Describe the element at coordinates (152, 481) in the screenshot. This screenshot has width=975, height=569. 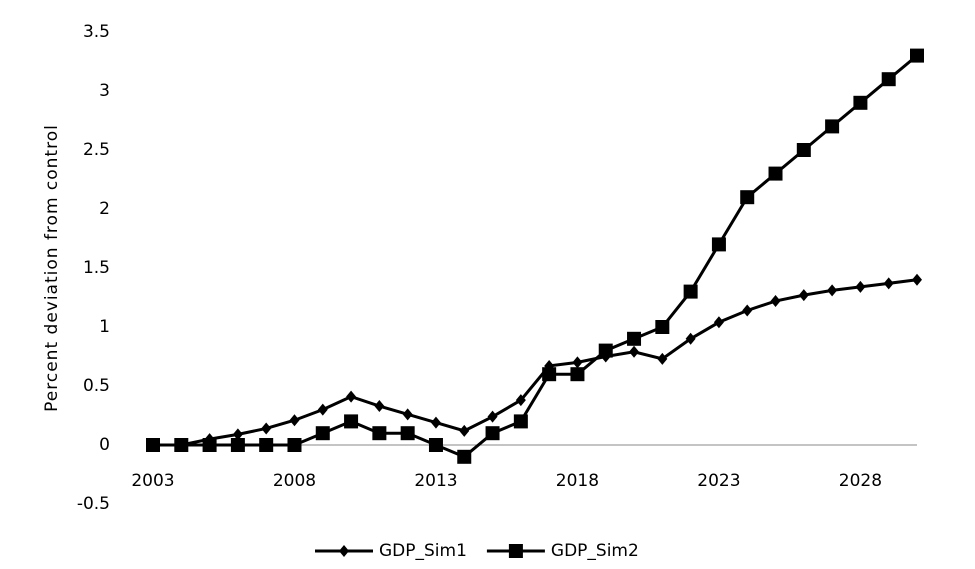
I see `x-tick-label: 2003` at that location.